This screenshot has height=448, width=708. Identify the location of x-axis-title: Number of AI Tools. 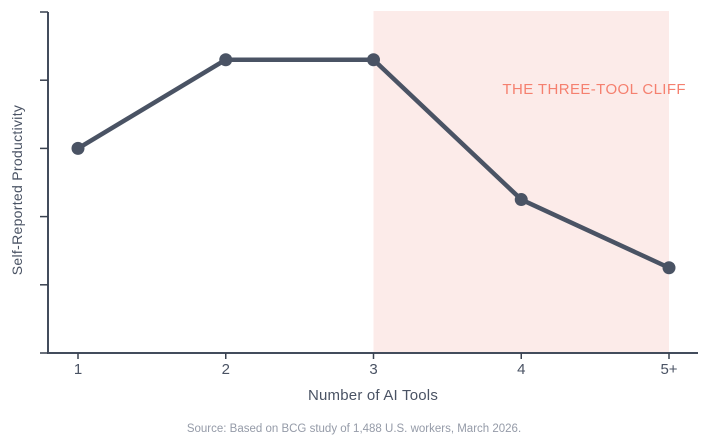
(373, 395).